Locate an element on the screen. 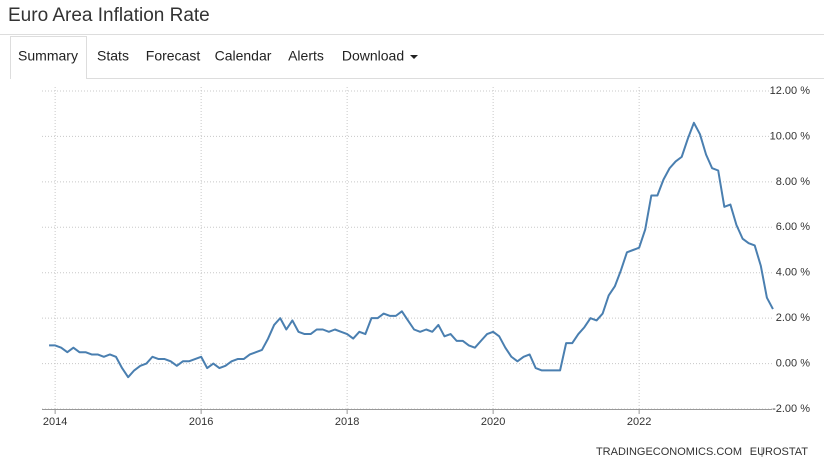  y-tick-label: 4.00 % is located at coordinates (793, 273).